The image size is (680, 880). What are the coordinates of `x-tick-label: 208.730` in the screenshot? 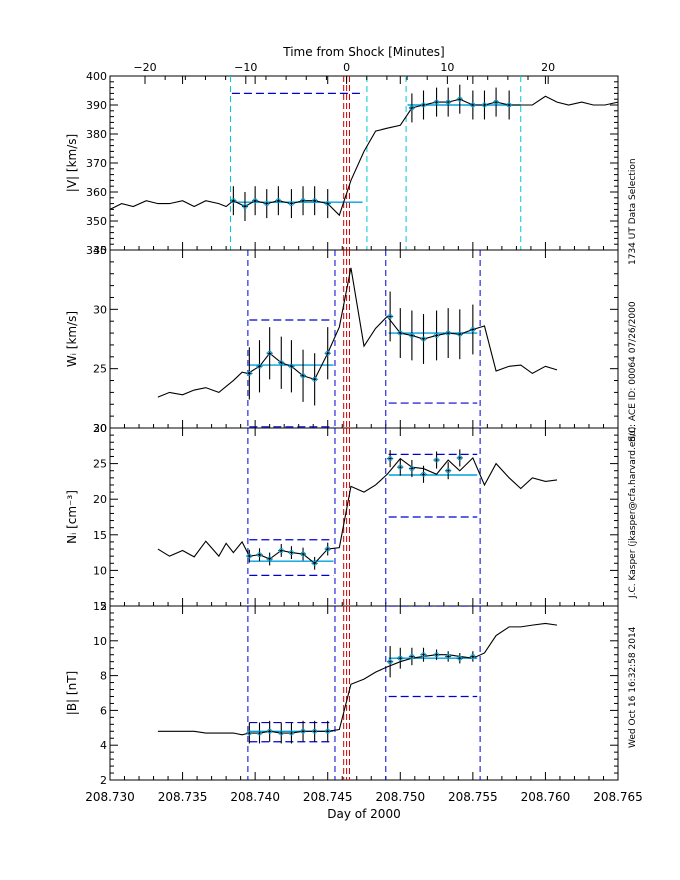 It's located at (110, 797).